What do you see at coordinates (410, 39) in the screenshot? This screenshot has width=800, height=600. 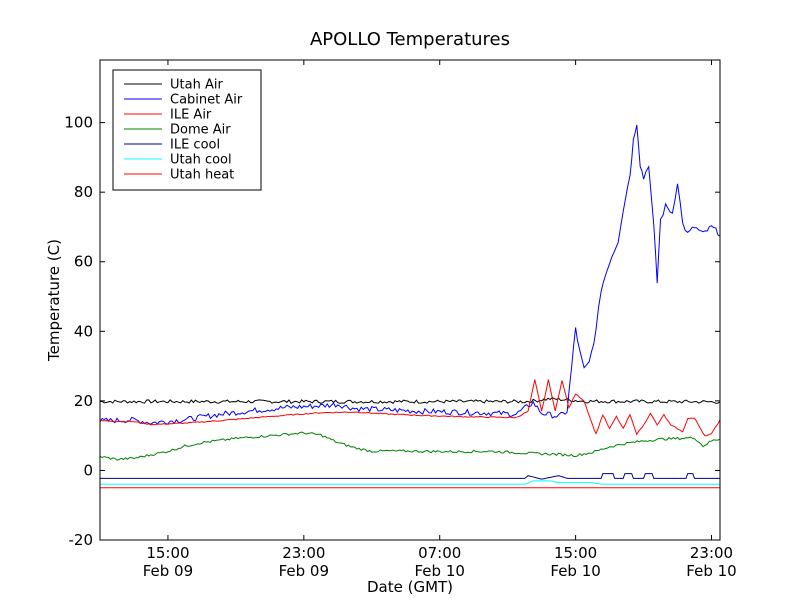 I see `chart-title: APOLLO Temperatures` at bounding box center [410, 39].